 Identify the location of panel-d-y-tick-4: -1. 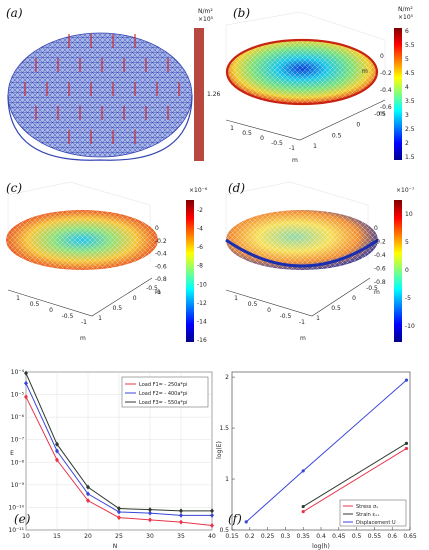
(302, 322).